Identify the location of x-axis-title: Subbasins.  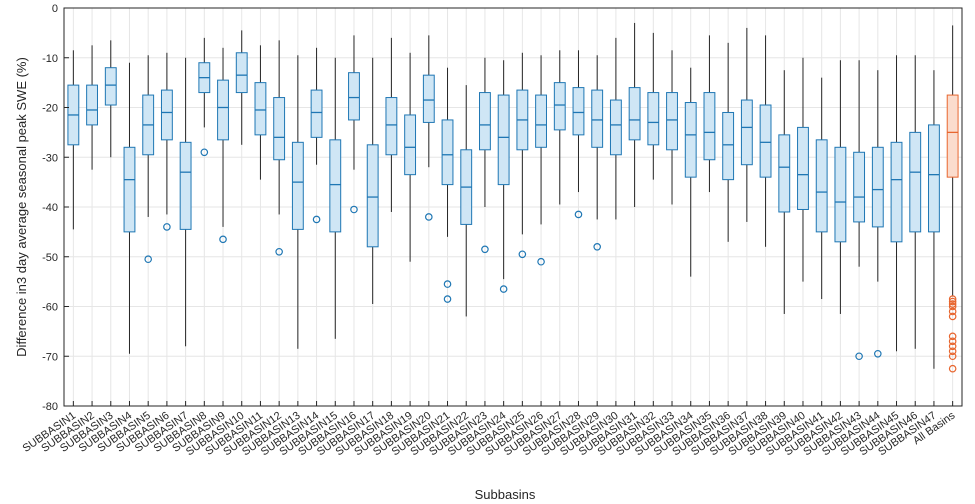
(505, 494).